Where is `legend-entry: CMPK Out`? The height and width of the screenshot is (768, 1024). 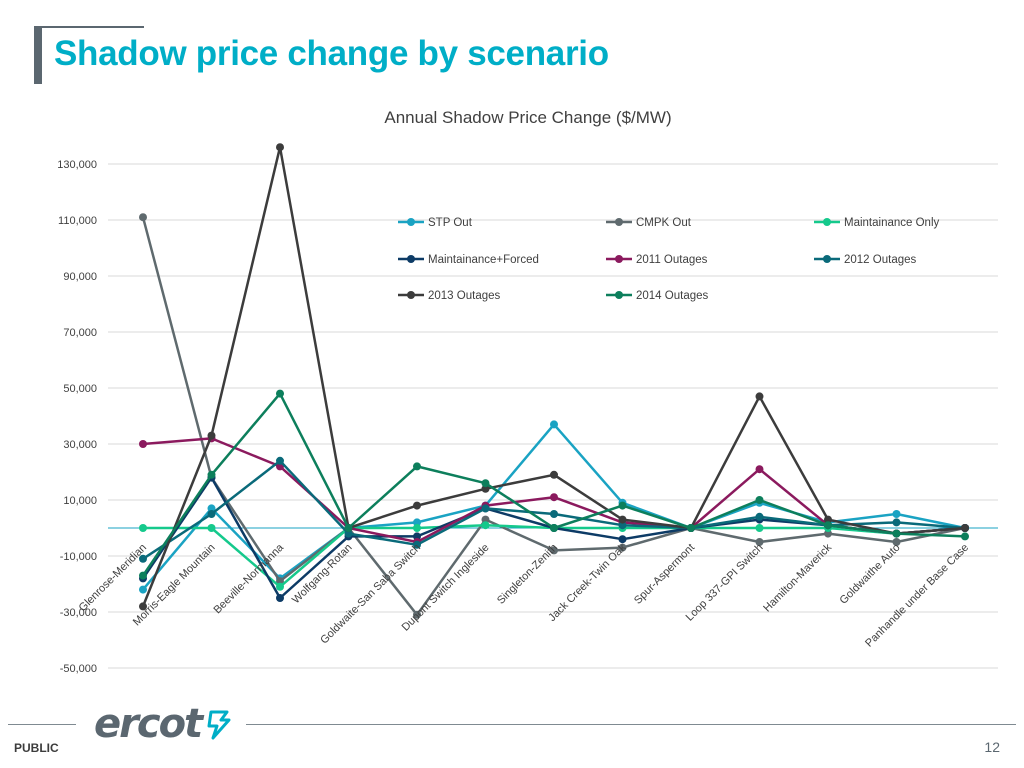
legend-entry: CMPK Out is located at coordinates (649, 223).